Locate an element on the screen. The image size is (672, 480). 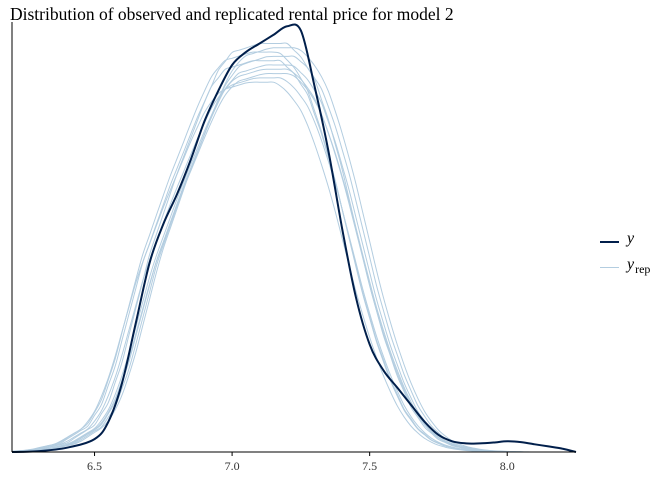
x-axis-ticks: 6.5 7.0 7.5 8.0 is located at coordinates (301, 462).